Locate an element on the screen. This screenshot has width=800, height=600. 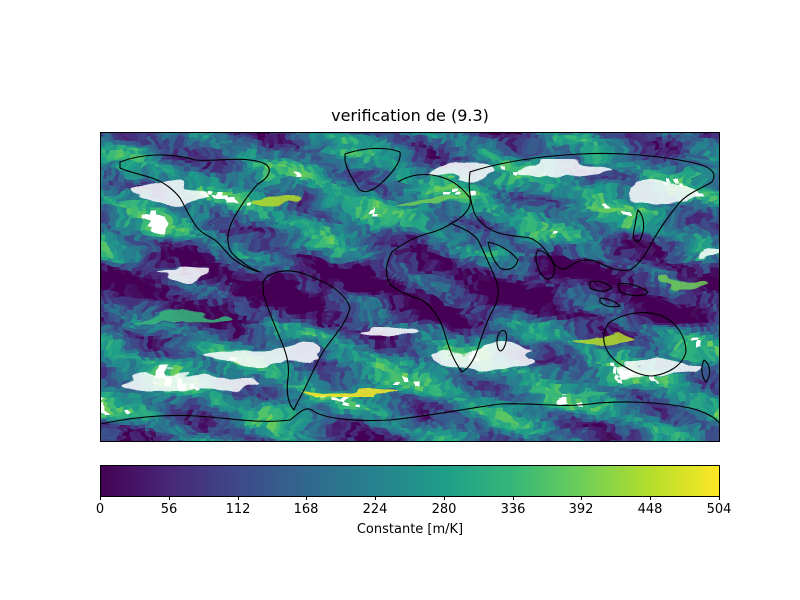
coast-europe-africa is located at coordinates (442, 273).